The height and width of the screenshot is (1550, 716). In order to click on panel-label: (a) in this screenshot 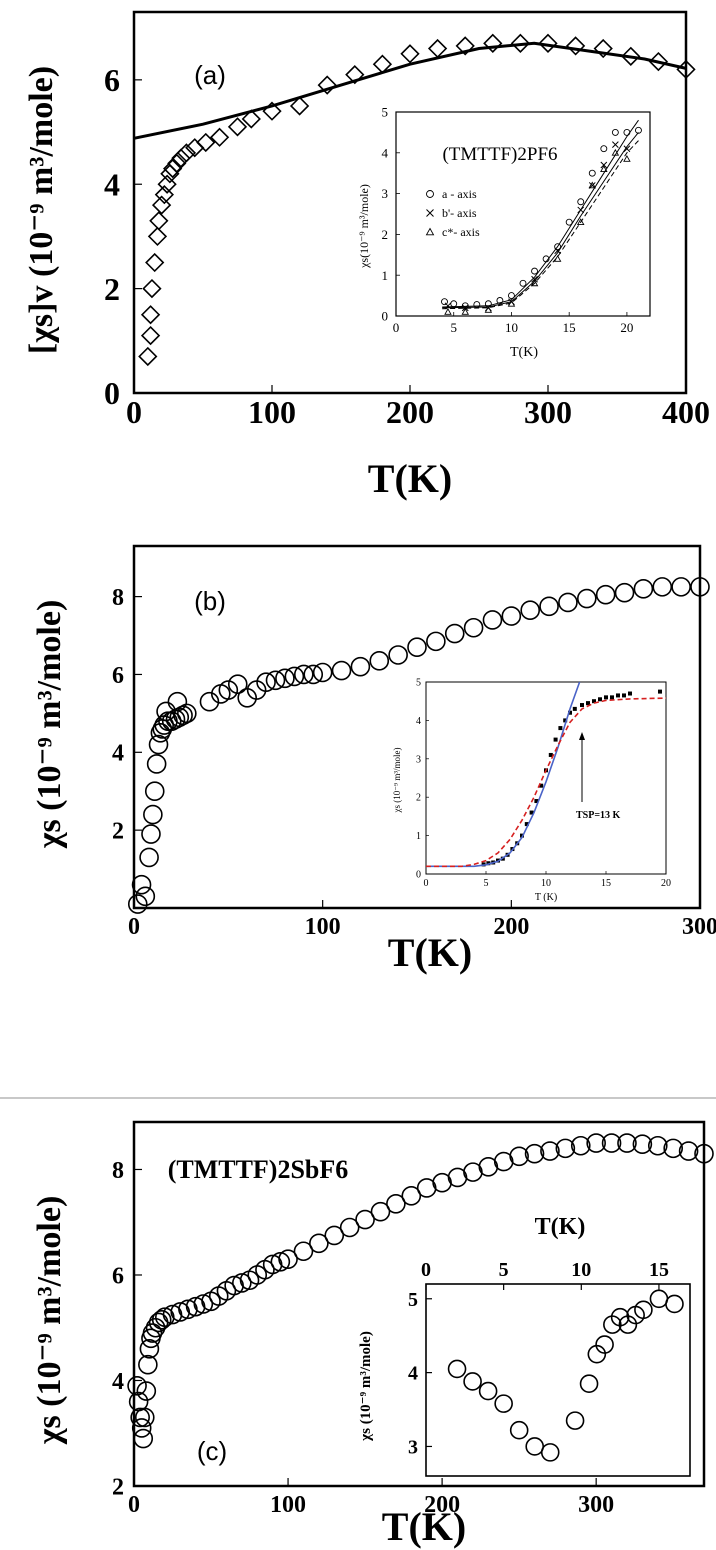, I will do `click(210, 75)`.